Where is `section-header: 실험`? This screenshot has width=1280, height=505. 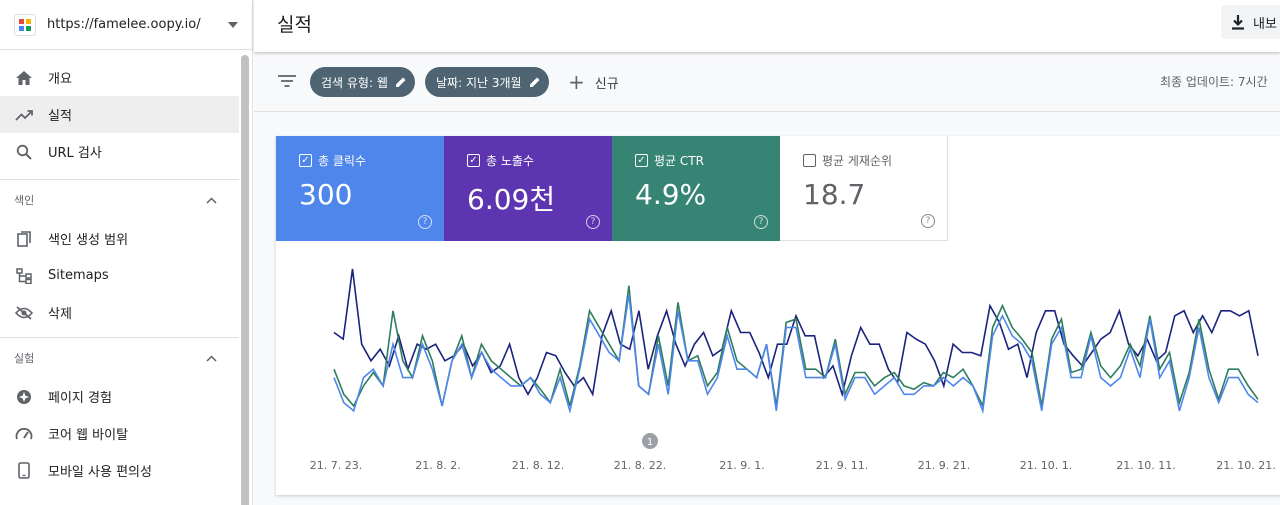
section-header: 실험 is located at coordinates (119, 358).